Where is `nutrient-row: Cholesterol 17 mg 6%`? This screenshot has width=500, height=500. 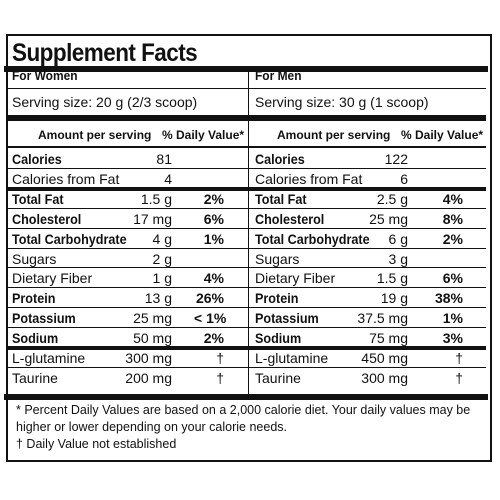 nutrient-row: Cholesterol 17 mg 6% is located at coordinates (130, 219).